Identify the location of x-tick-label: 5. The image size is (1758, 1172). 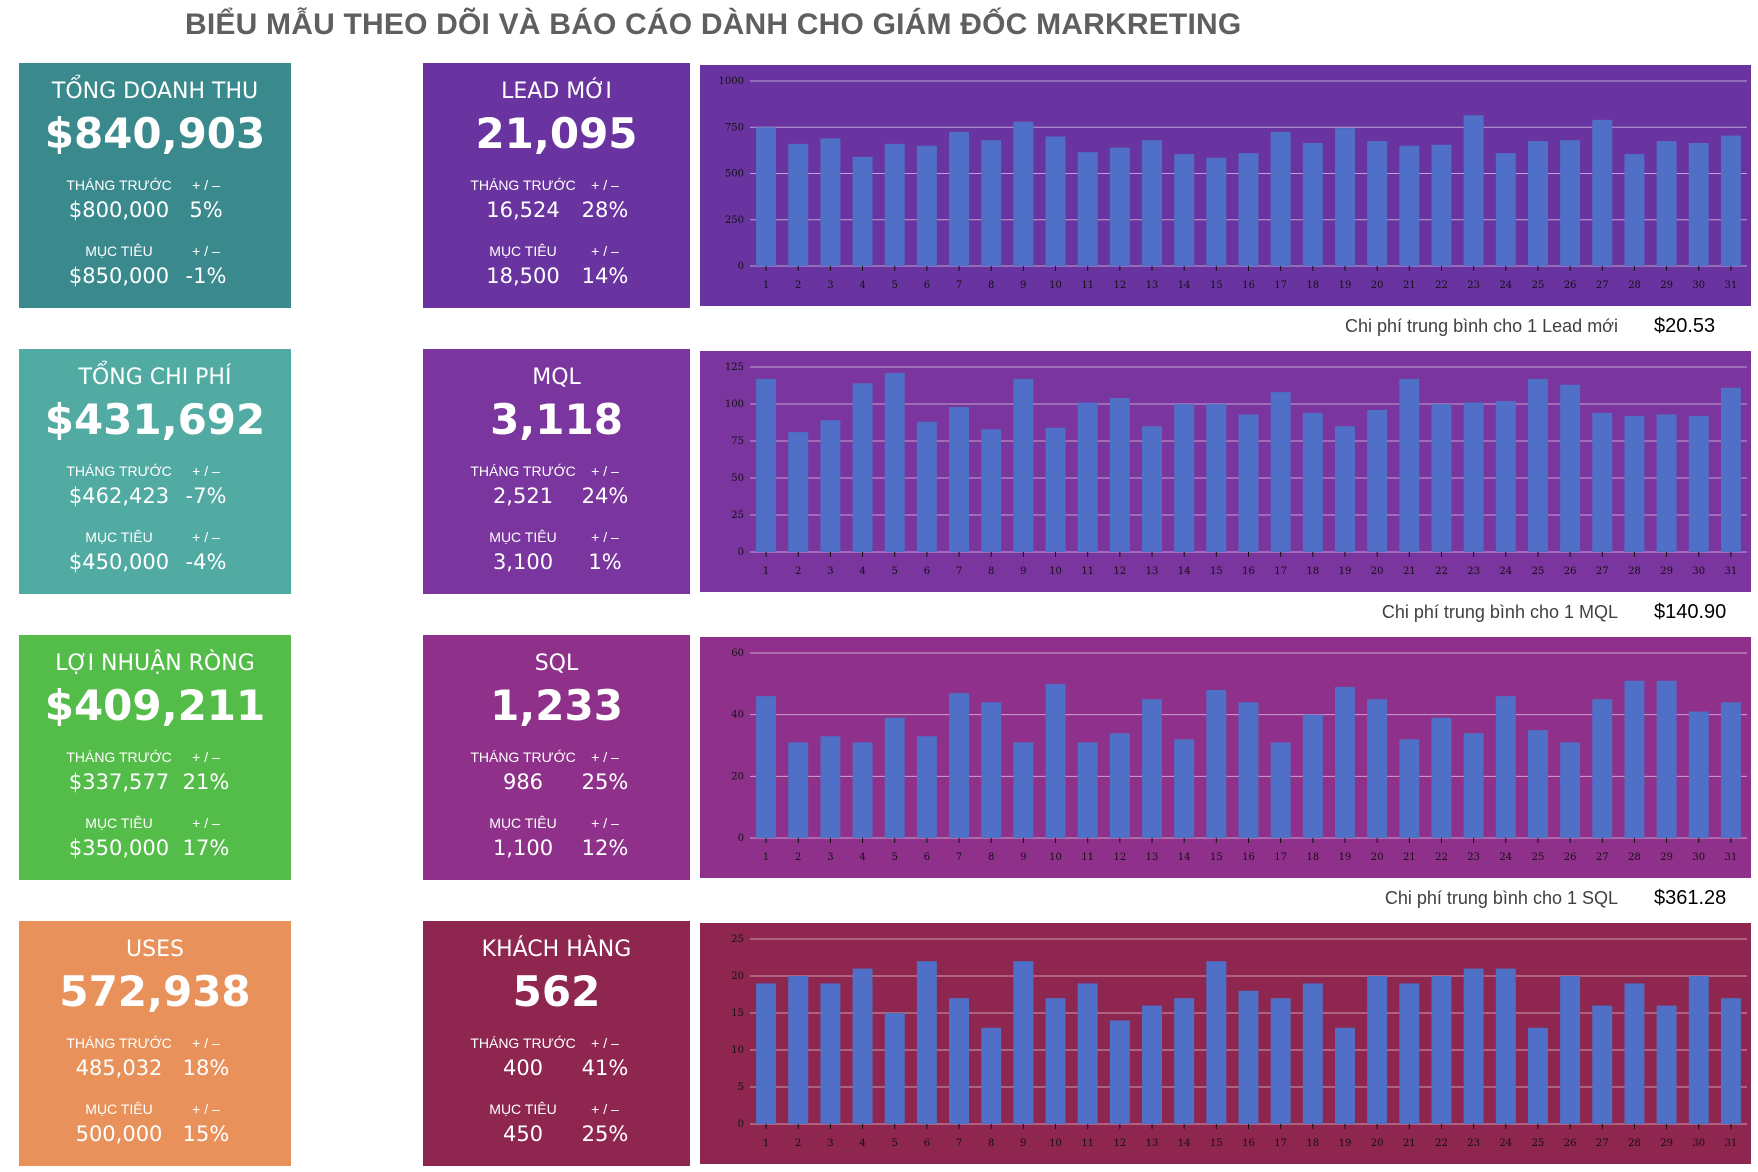
(895, 285).